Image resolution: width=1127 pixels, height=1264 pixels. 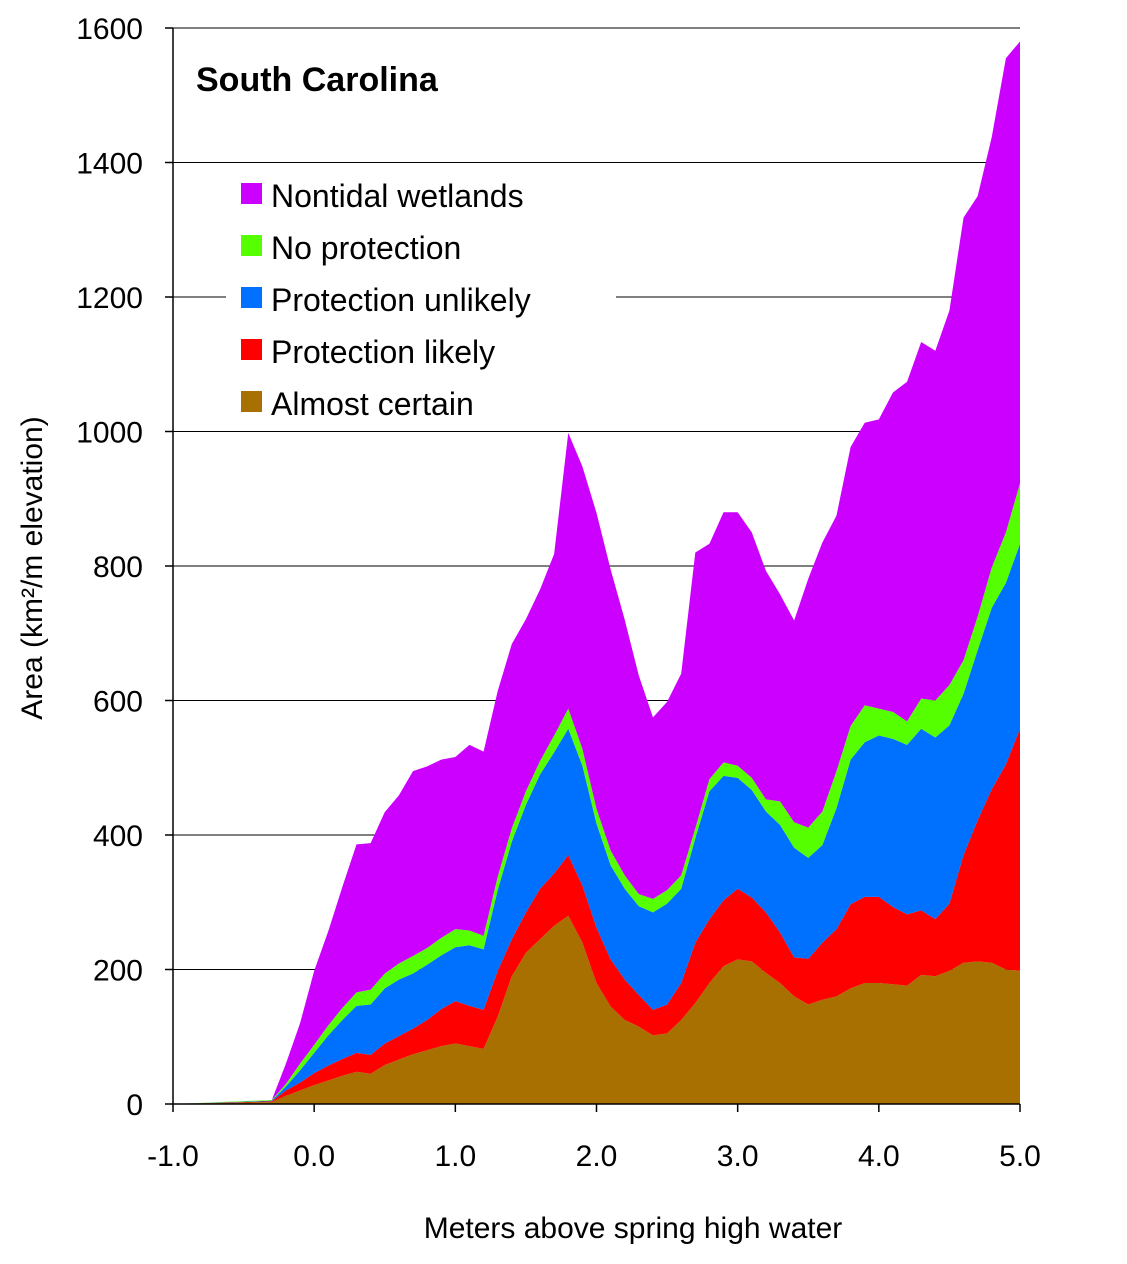 What do you see at coordinates (317, 80) in the screenshot?
I see `chart-title: South Carolina` at bounding box center [317, 80].